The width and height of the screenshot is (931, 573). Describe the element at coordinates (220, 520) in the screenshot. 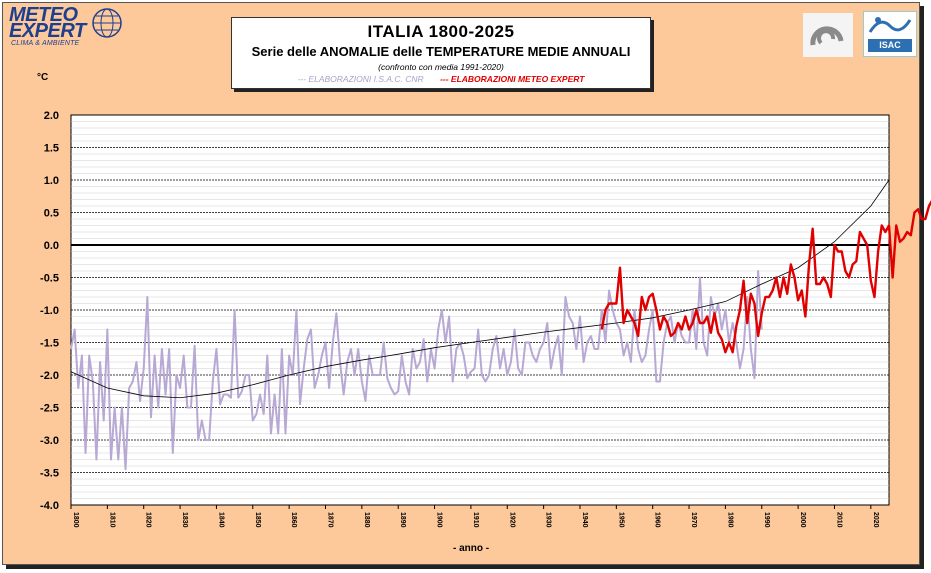

I see `x-tick-label: 1840` at that location.